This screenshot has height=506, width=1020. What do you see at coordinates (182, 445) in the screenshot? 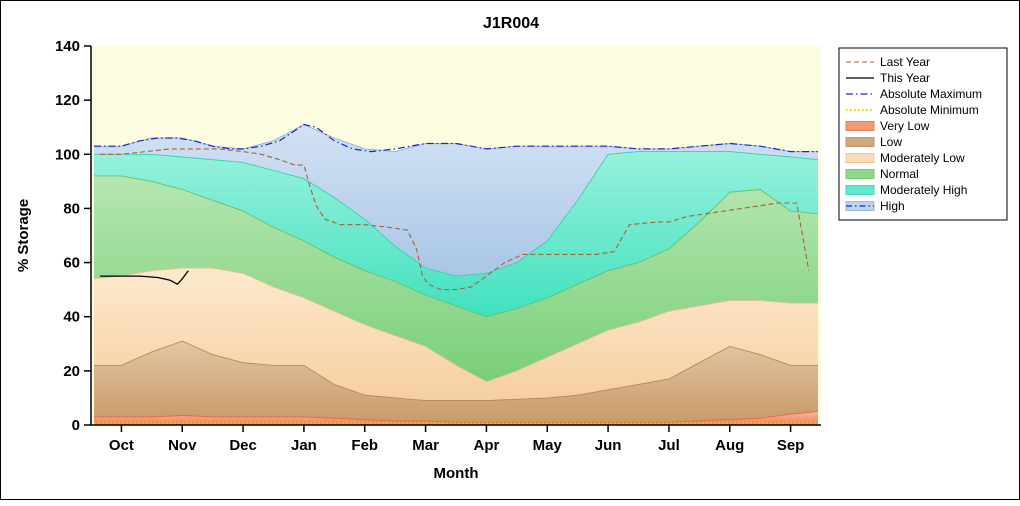
I see `x-tick-label: Nov` at bounding box center [182, 445].